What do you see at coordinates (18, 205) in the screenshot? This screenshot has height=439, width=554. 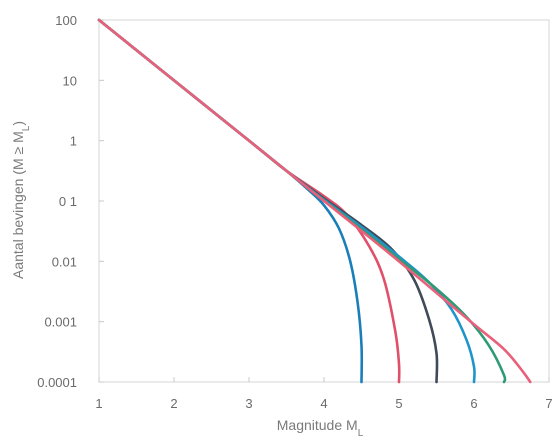 I see `y-axis-title-text: Aantal bevingen (M ≥ M` at bounding box center [18, 205].